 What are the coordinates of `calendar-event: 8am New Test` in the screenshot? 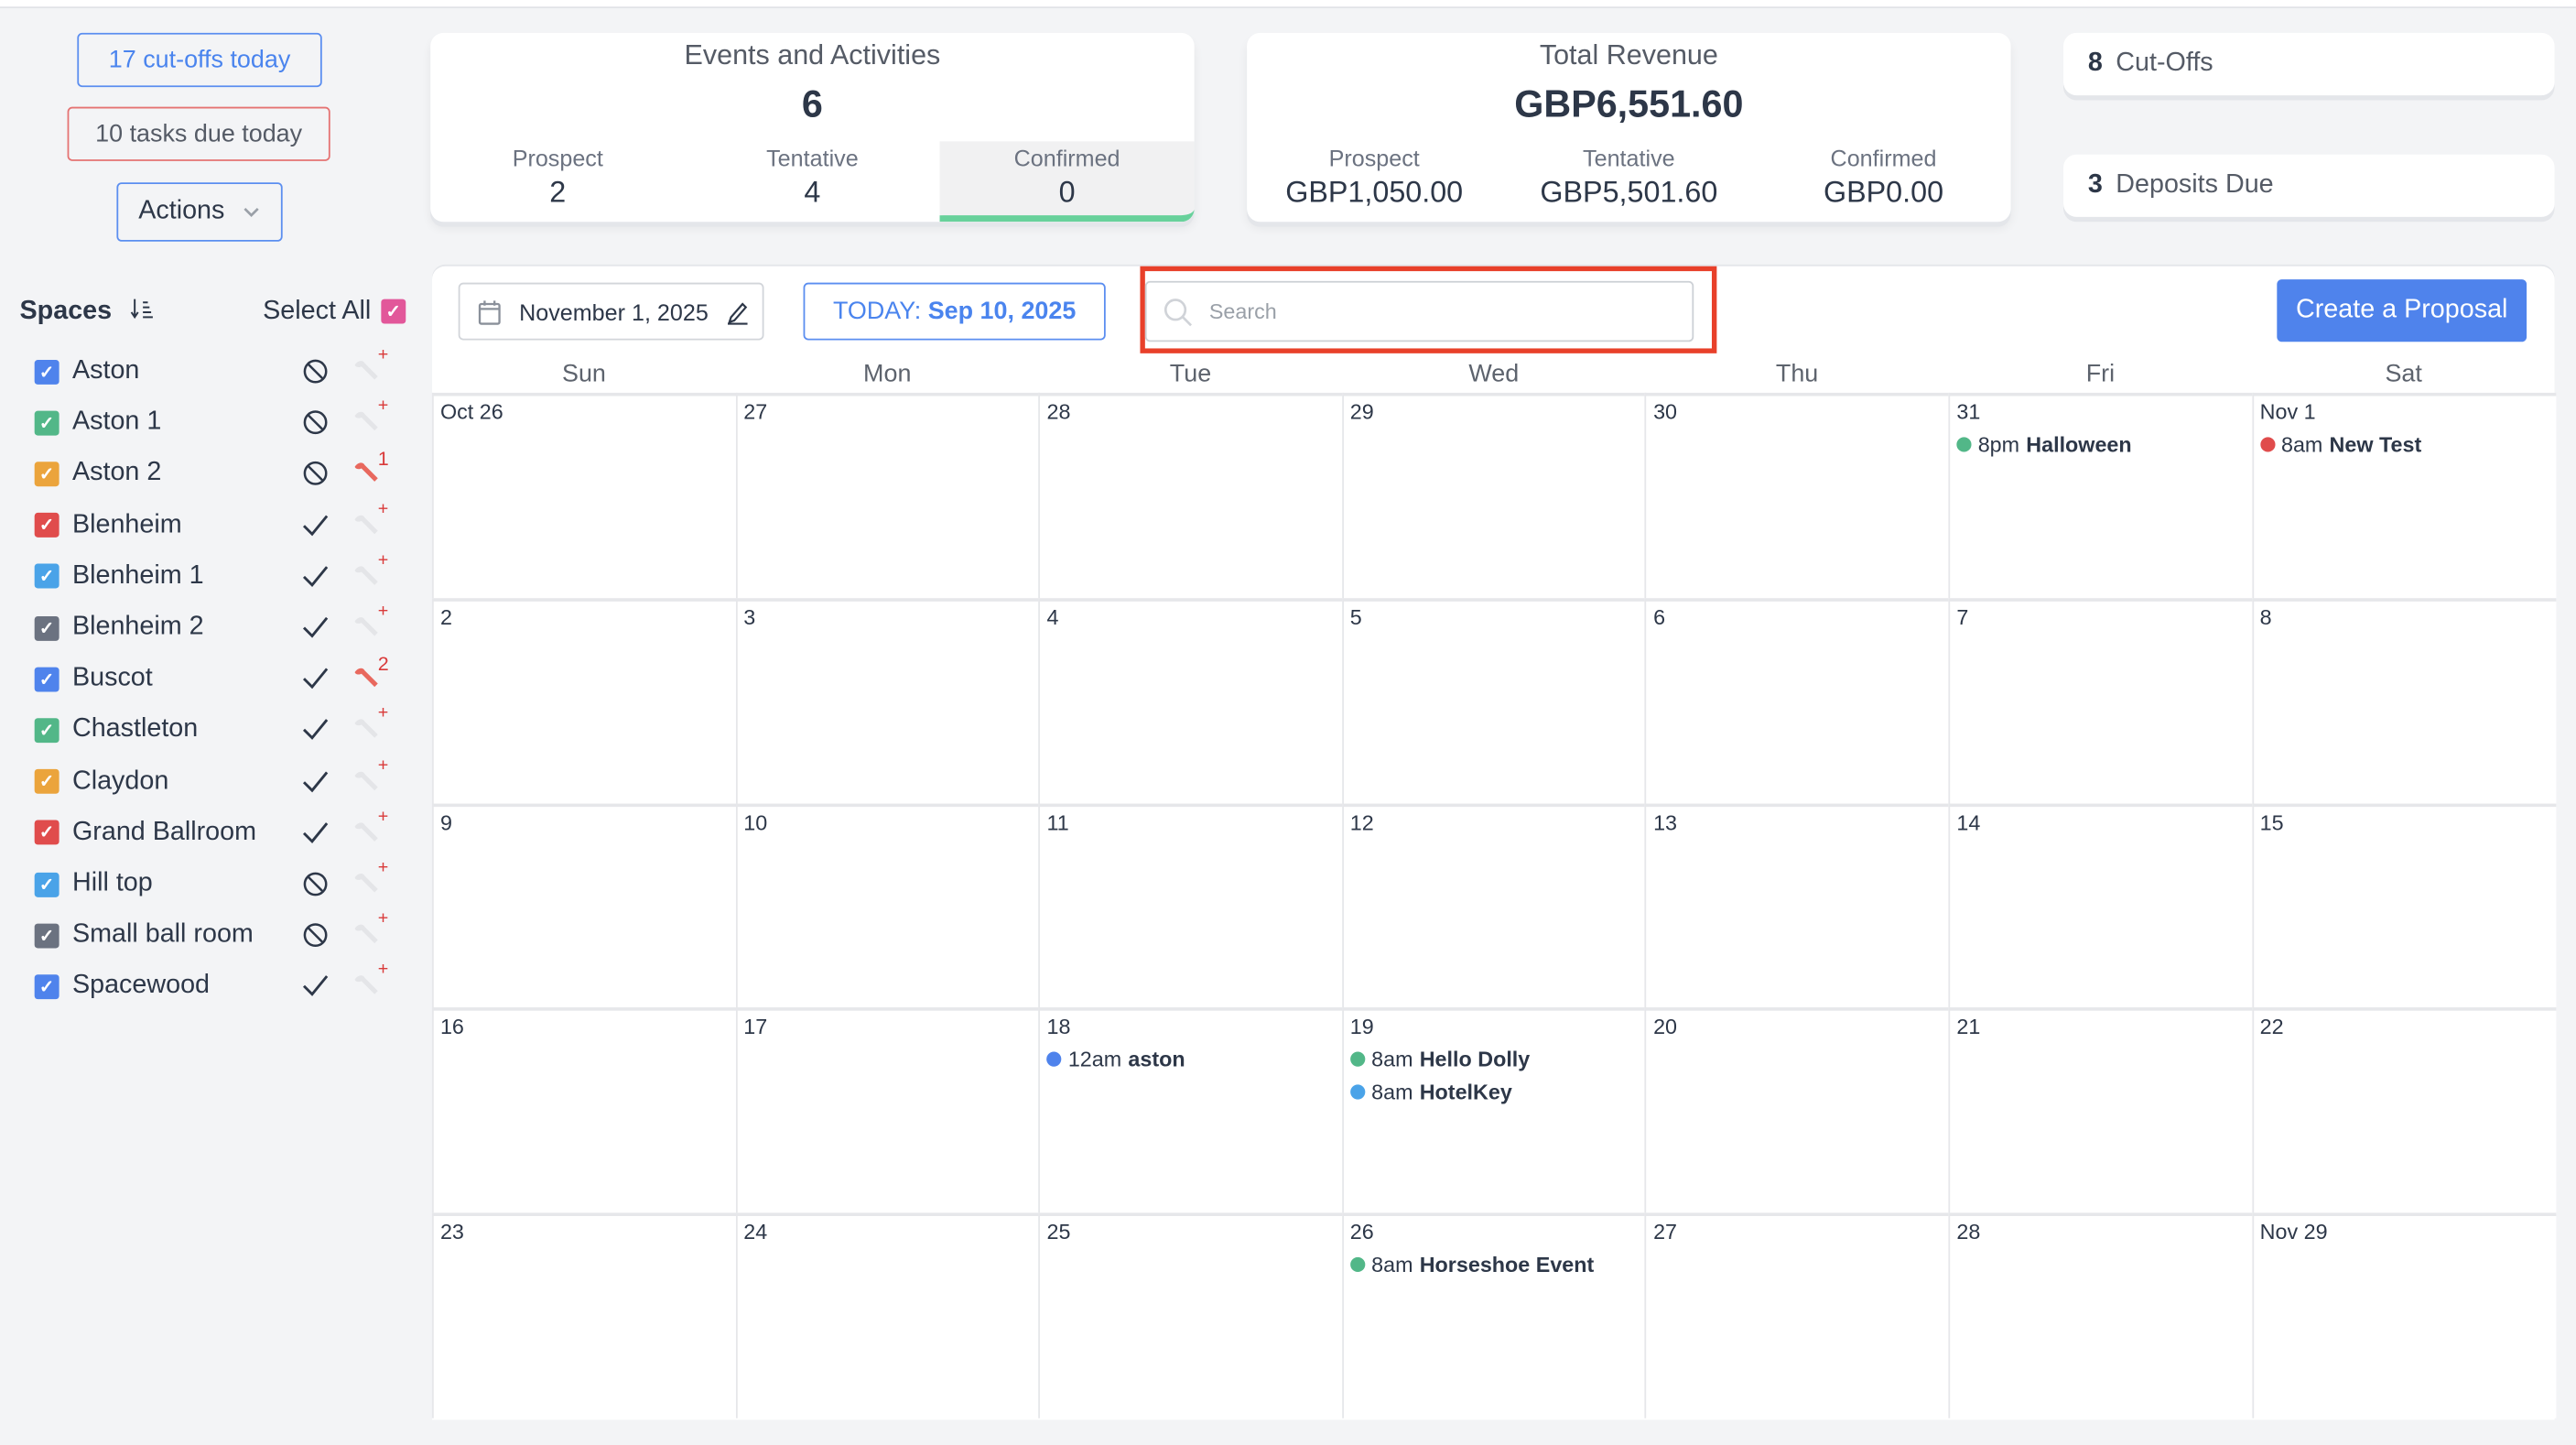 It's located at (2340, 445).